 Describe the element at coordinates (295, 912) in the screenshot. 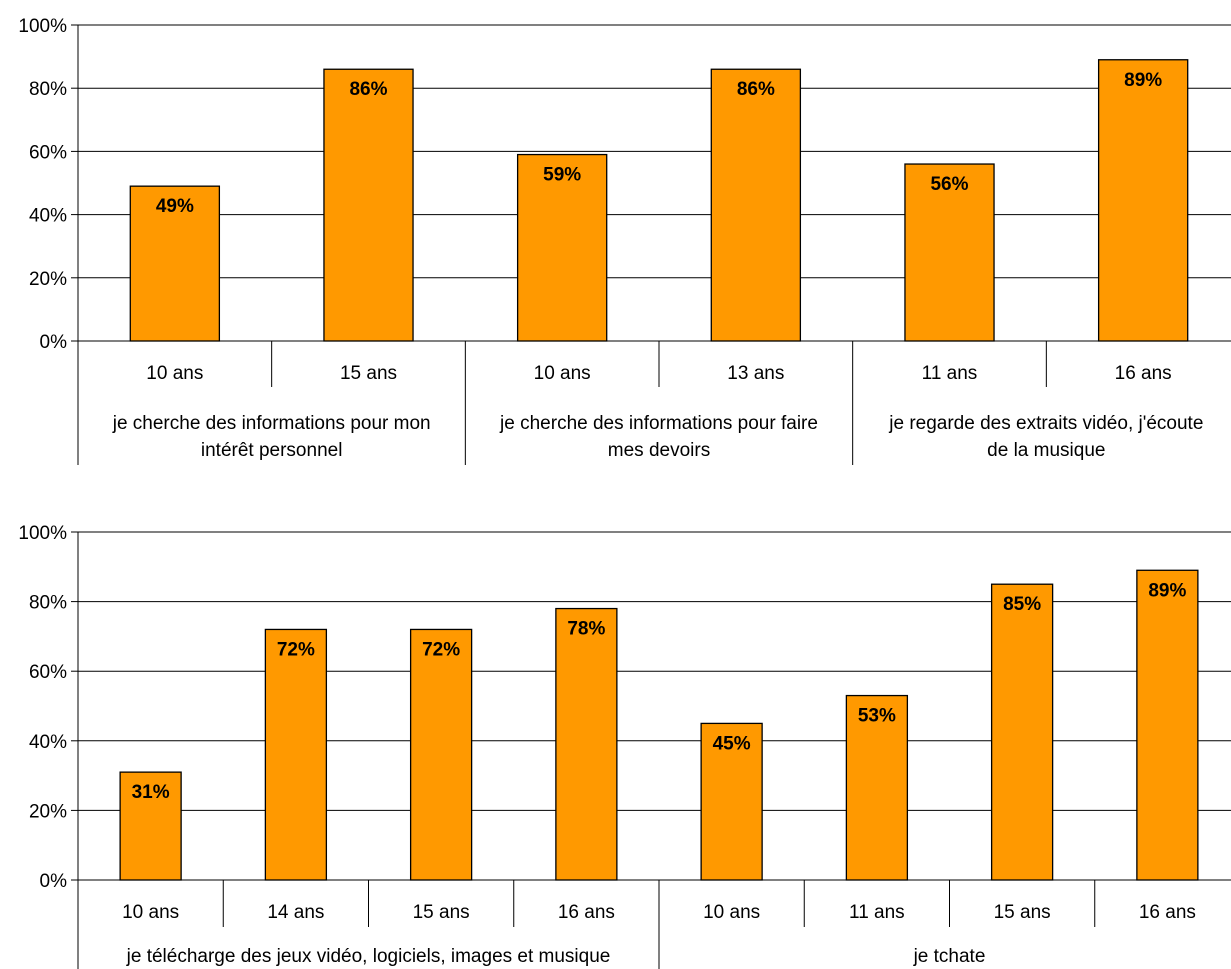

I see `chart2-category-label: 14 ans` at that location.